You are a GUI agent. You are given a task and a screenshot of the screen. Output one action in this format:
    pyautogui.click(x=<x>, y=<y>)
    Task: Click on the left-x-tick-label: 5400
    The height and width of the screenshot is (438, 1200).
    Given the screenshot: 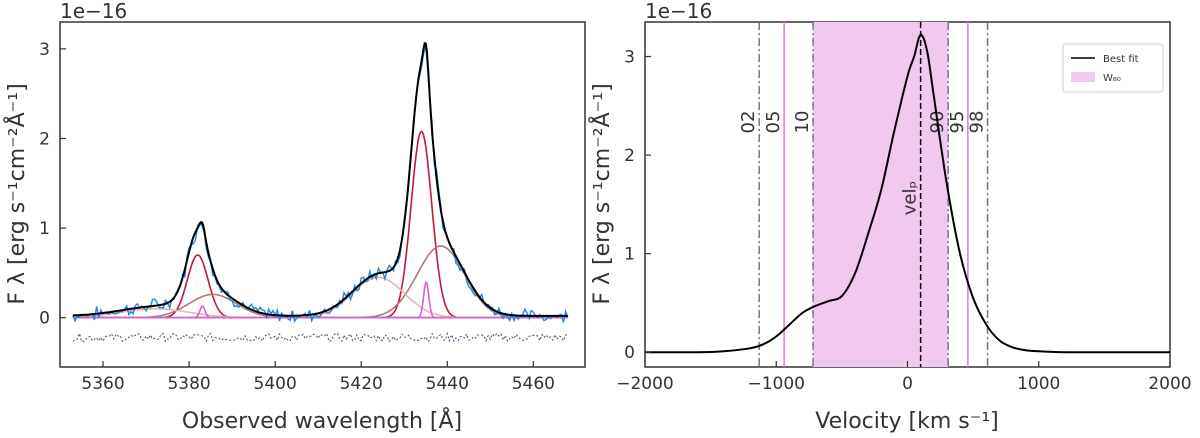 What is the action you would take?
    pyautogui.click(x=275, y=384)
    